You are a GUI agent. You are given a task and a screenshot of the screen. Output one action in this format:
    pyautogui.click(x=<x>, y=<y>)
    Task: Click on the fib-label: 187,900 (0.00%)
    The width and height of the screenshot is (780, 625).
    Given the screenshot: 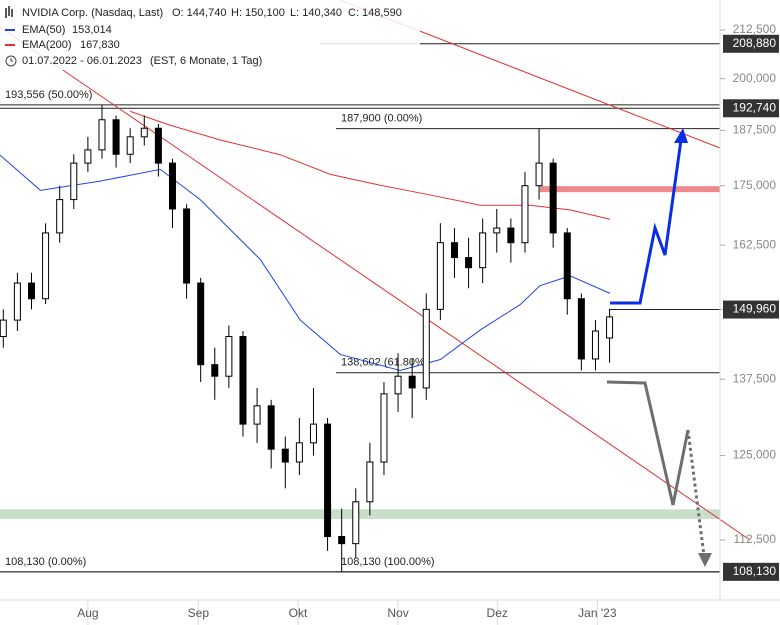 What is the action you would take?
    pyautogui.click(x=381, y=119)
    